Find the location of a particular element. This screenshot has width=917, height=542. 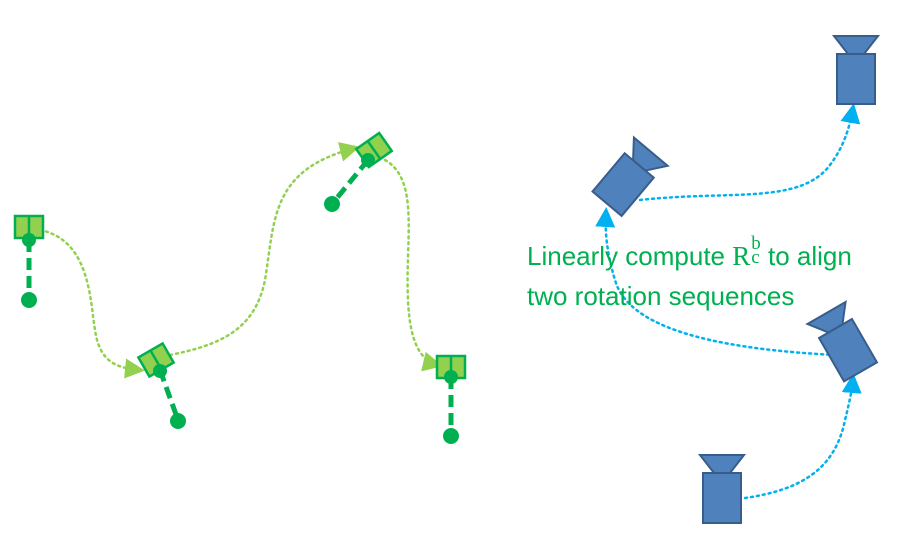

caption-line-1-start: Linearly compute is located at coordinates (630, 256).